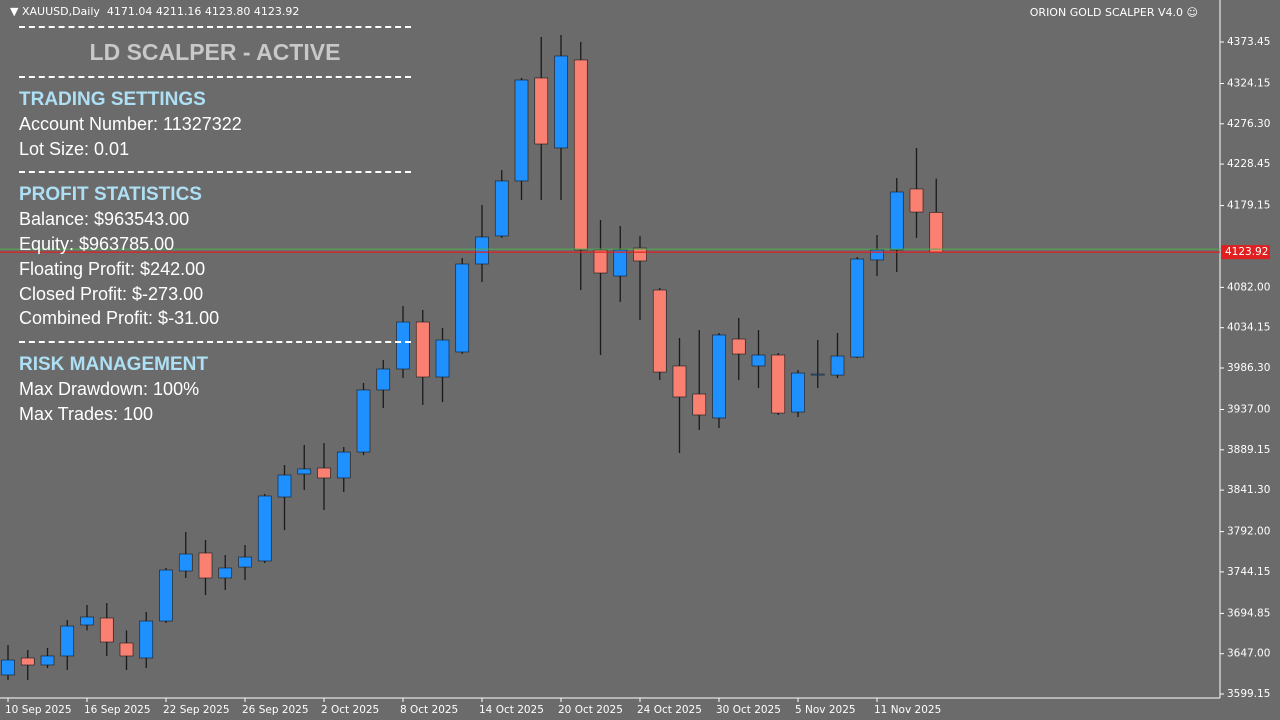 The image size is (1280, 720). I want to click on price-tag, so click(1245, 252).